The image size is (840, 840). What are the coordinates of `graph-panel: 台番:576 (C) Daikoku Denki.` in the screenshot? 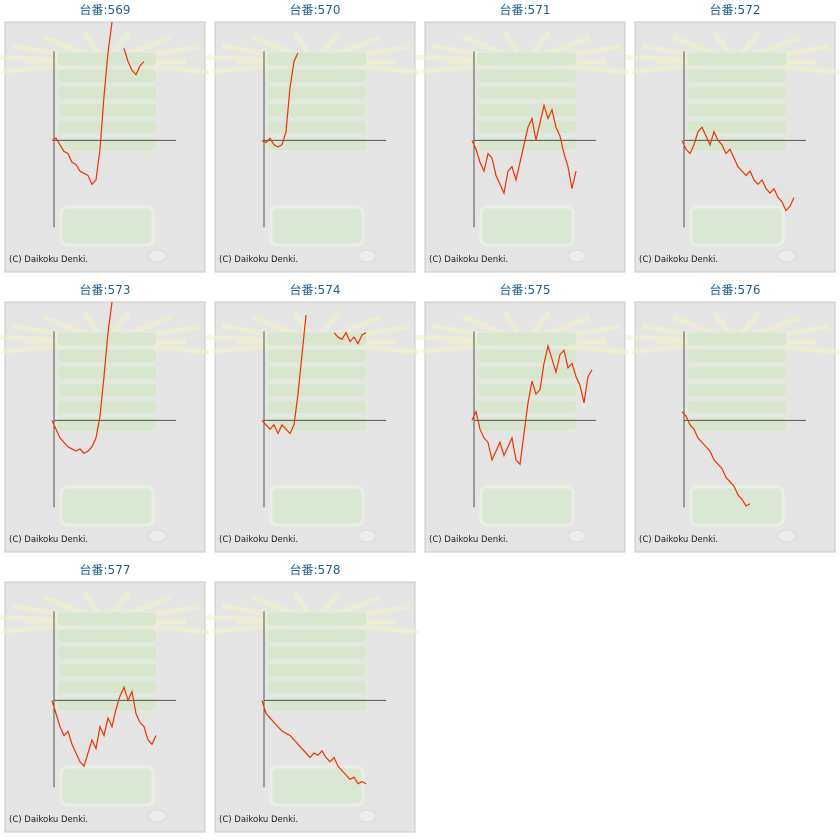 It's located at (733, 417).